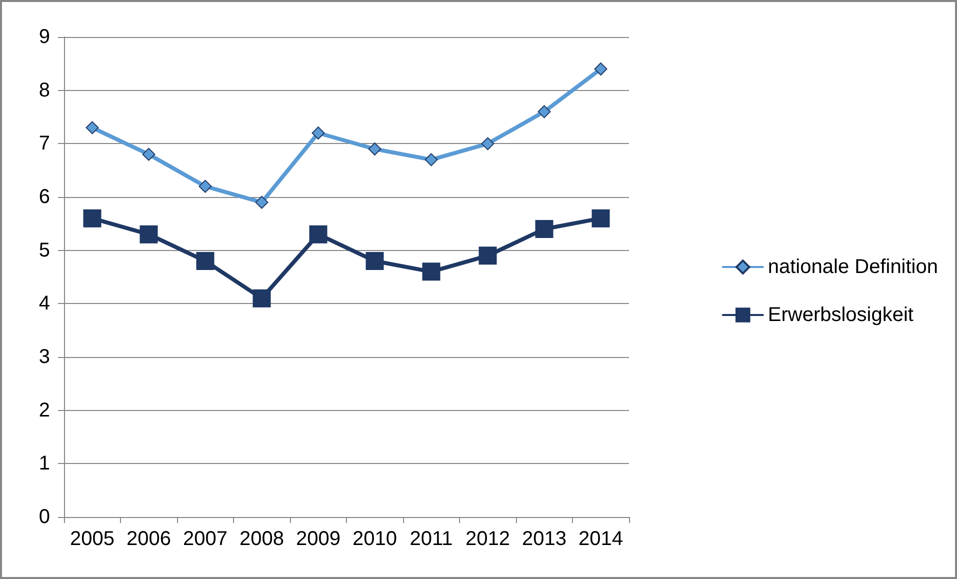 Image resolution: width=957 pixels, height=579 pixels. What do you see at coordinates (44, 143) in the screenshot?
I see `y-tick-label: 7` at bounding box center [44, 143].